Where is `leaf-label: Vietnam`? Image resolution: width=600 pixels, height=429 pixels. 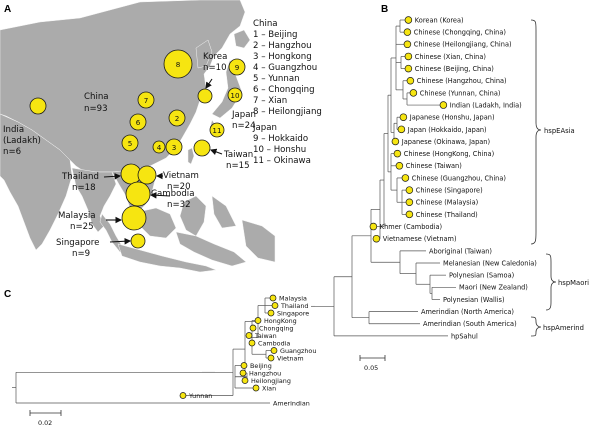 leaf-label: Vietnam is located at coordinates (290, 358).